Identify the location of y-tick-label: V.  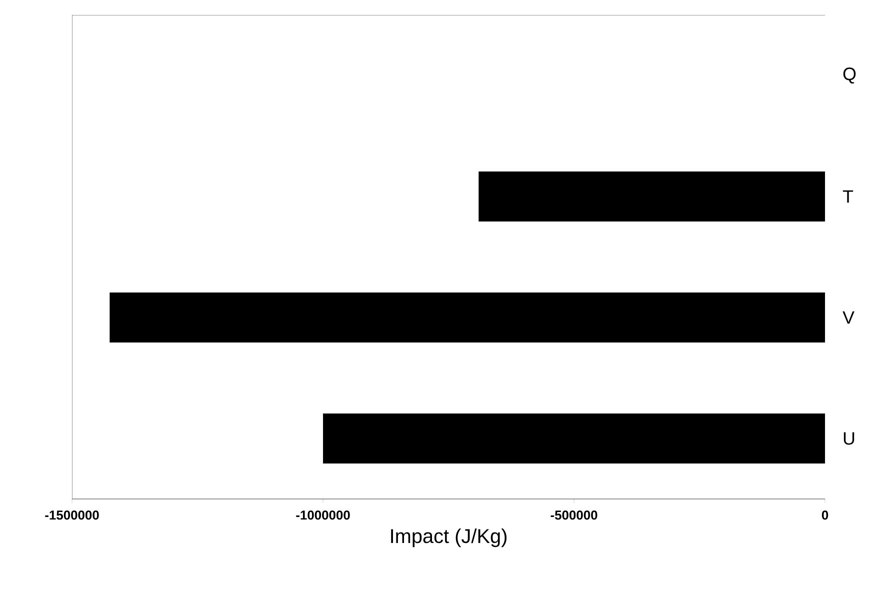
(848, 317).